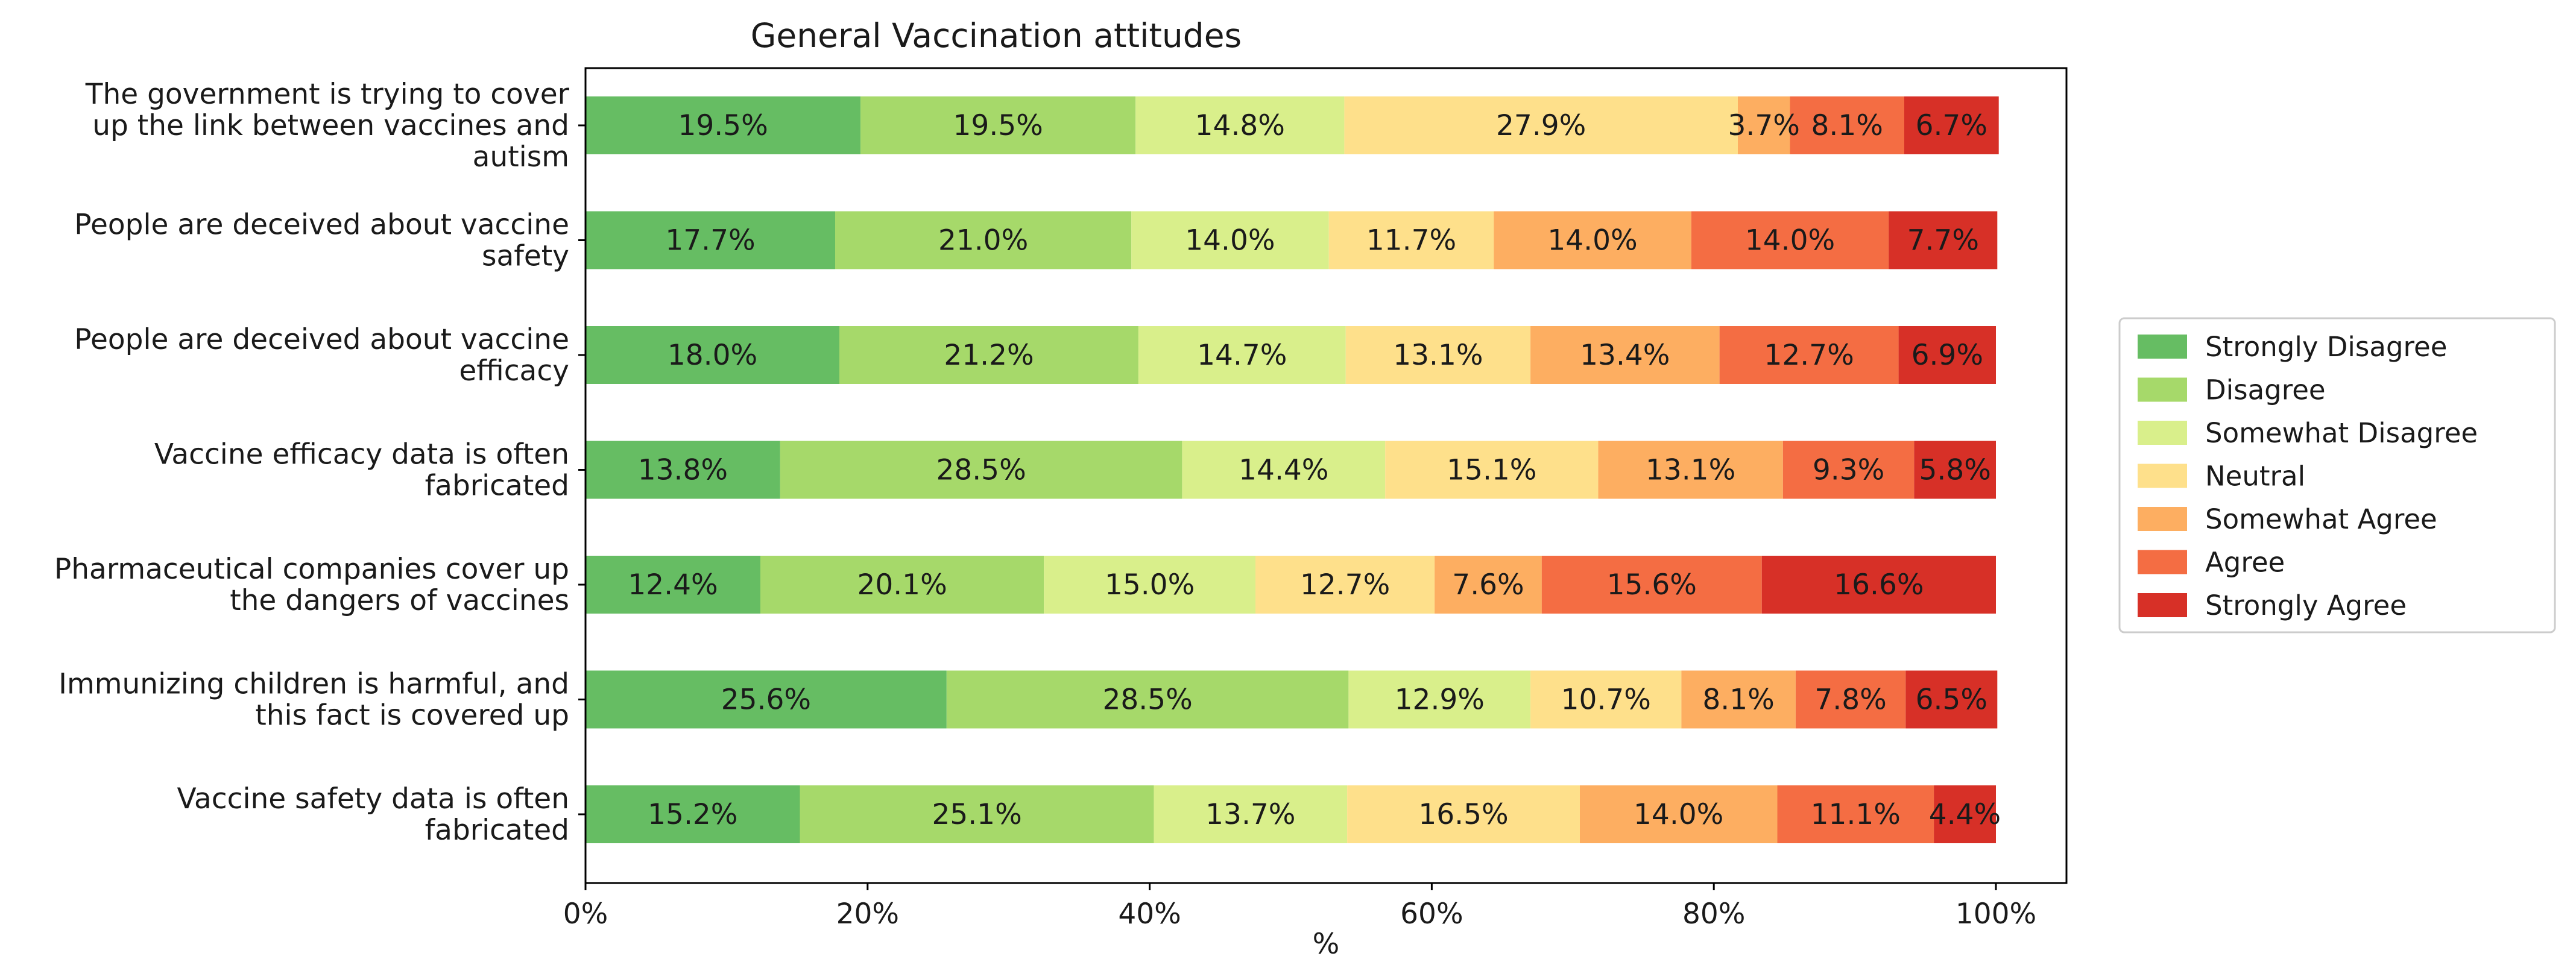 This screenshot has width=2576, height=968. What do you see at coordinates (1326, 944) in the screenshot?
I see `x-axis-label: %` at bounding box center [1326, 944].